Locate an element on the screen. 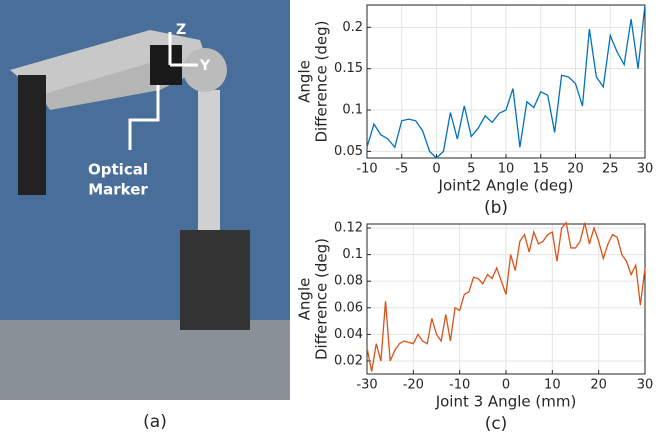 The width and height of the screenshot is (657, 443). y-tick-label: 0.2 is located at coordinates (352, 27).